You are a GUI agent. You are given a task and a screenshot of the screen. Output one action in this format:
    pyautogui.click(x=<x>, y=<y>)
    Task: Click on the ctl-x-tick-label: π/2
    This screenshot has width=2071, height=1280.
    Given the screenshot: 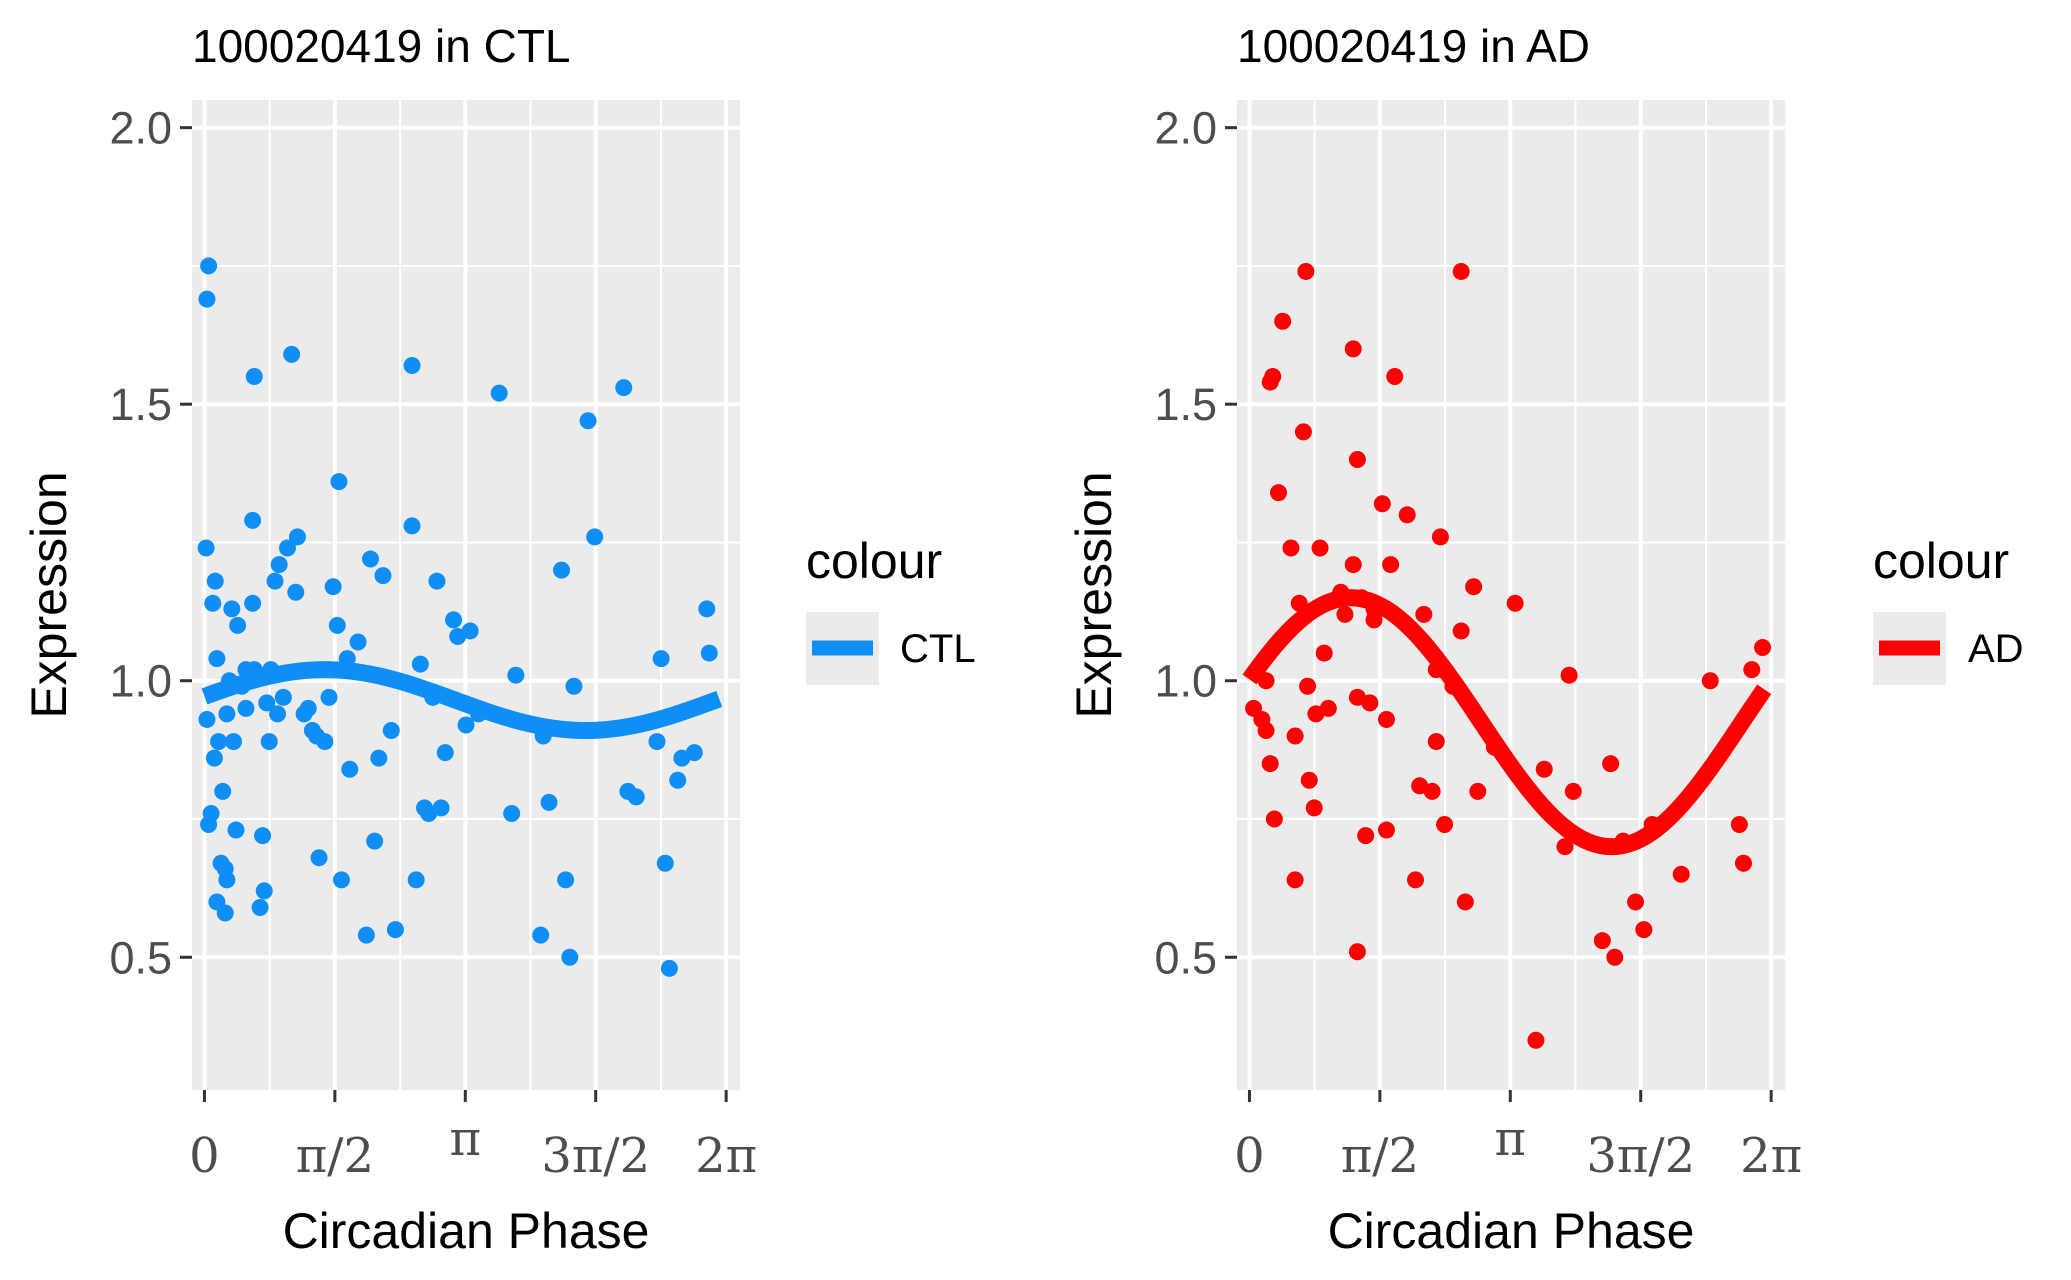 What is the action you would take?
    pyautogui.click(x=335, y=1156)
    